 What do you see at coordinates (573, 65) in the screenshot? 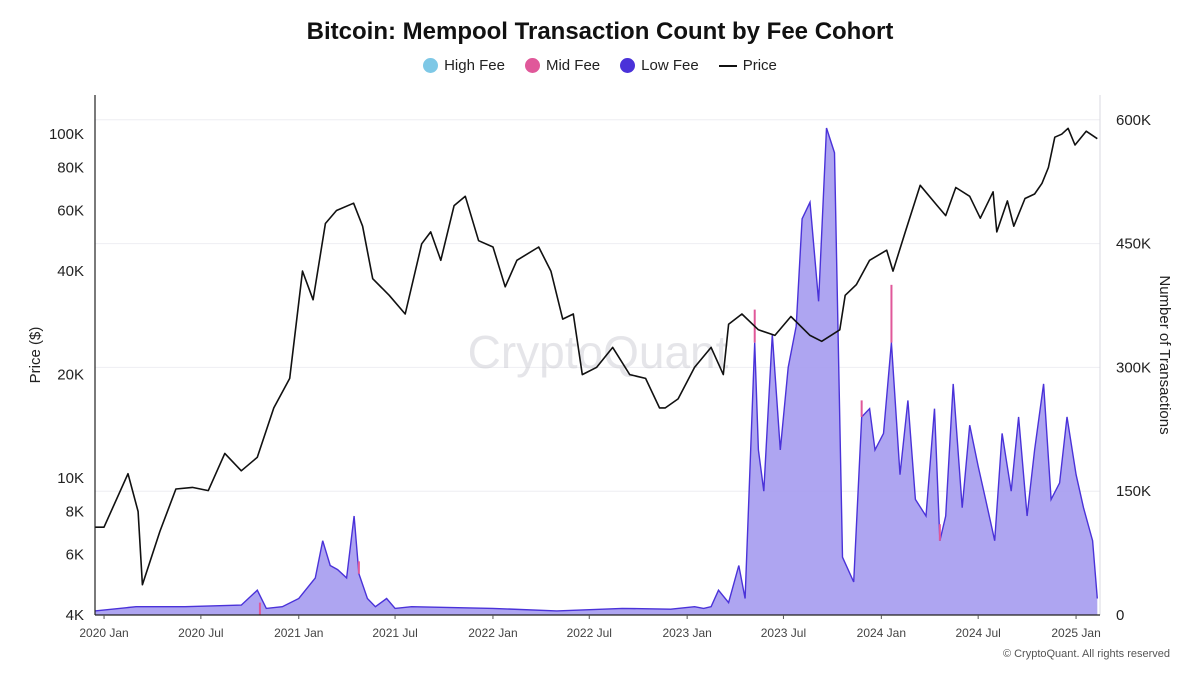
I see `legend-label-mid-fee: Mid Fee` at bounding box center [573, 65].